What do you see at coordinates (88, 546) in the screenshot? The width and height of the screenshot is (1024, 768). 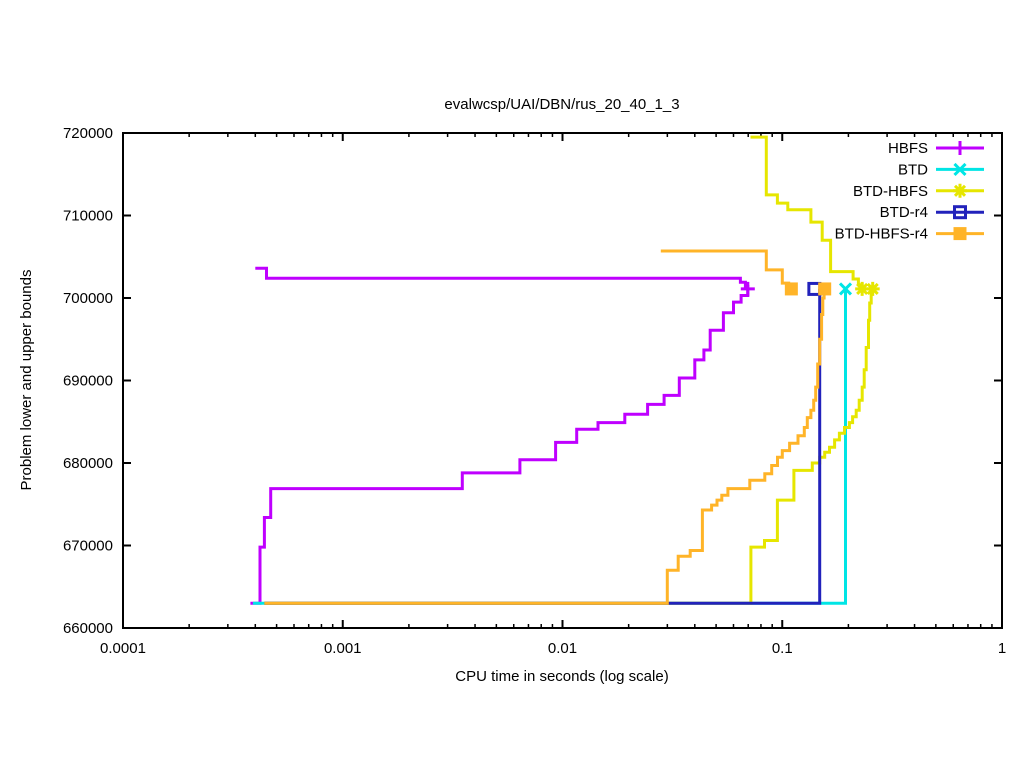 I see `y-tick-label: 670000` at bounding box center [88, 546].